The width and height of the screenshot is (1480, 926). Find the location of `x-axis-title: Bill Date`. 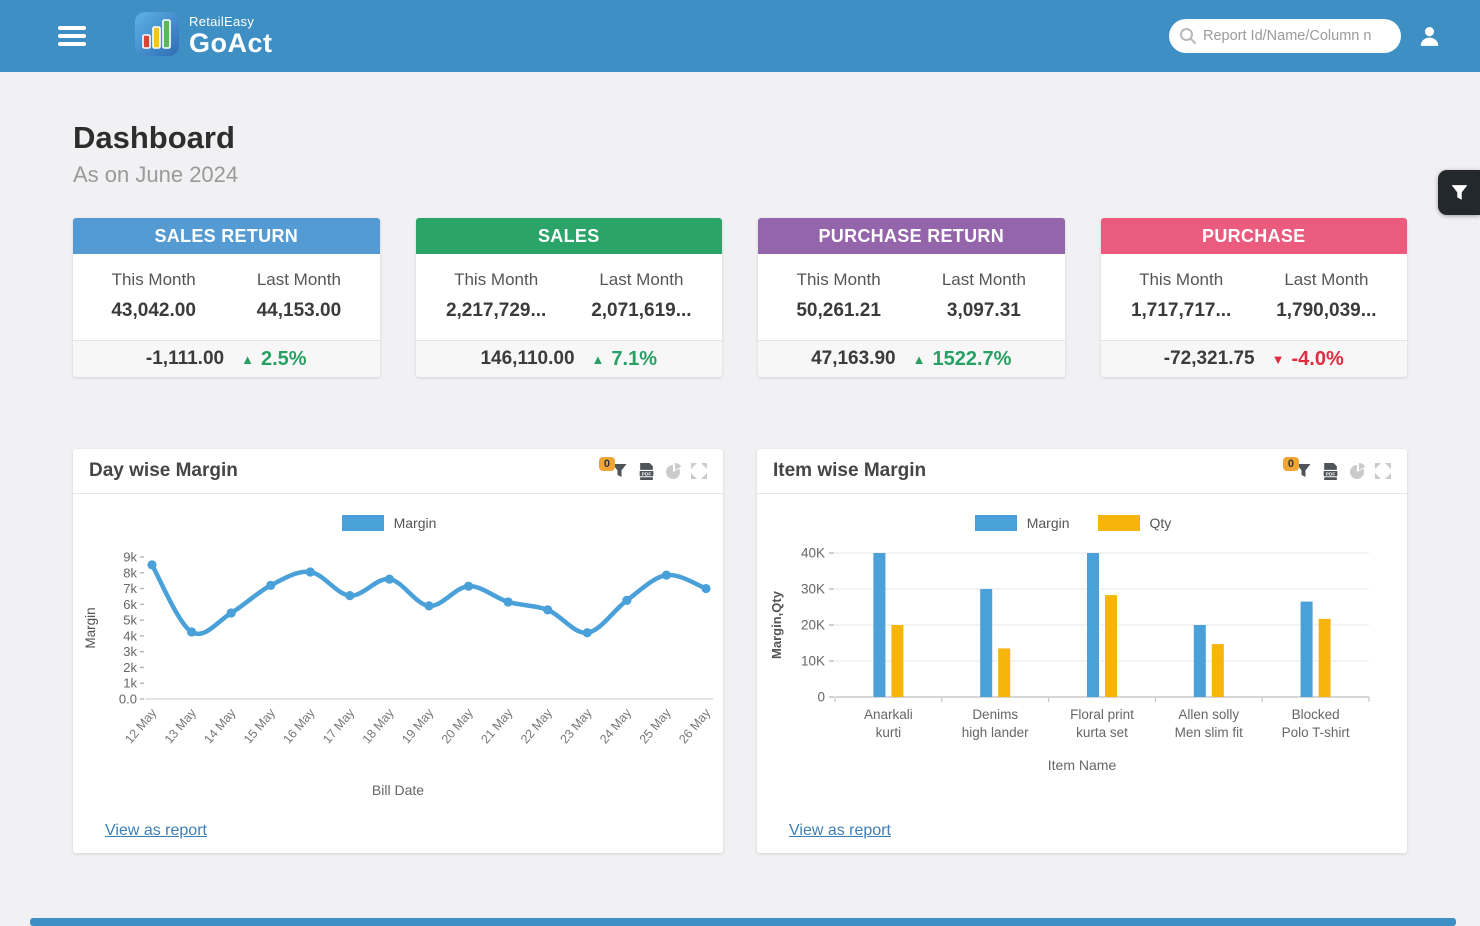

x-axis-title: Bill Date is located at coordinates (398, 790).